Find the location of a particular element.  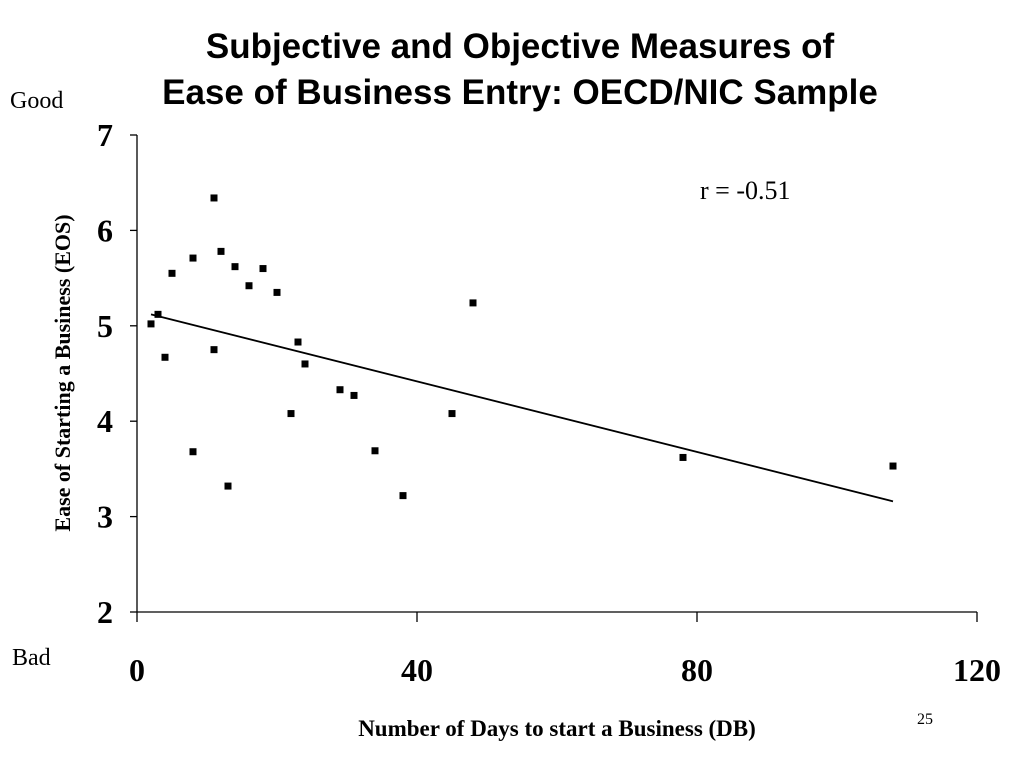

y-tick-label: 3 is located at coordinates (105, 517).